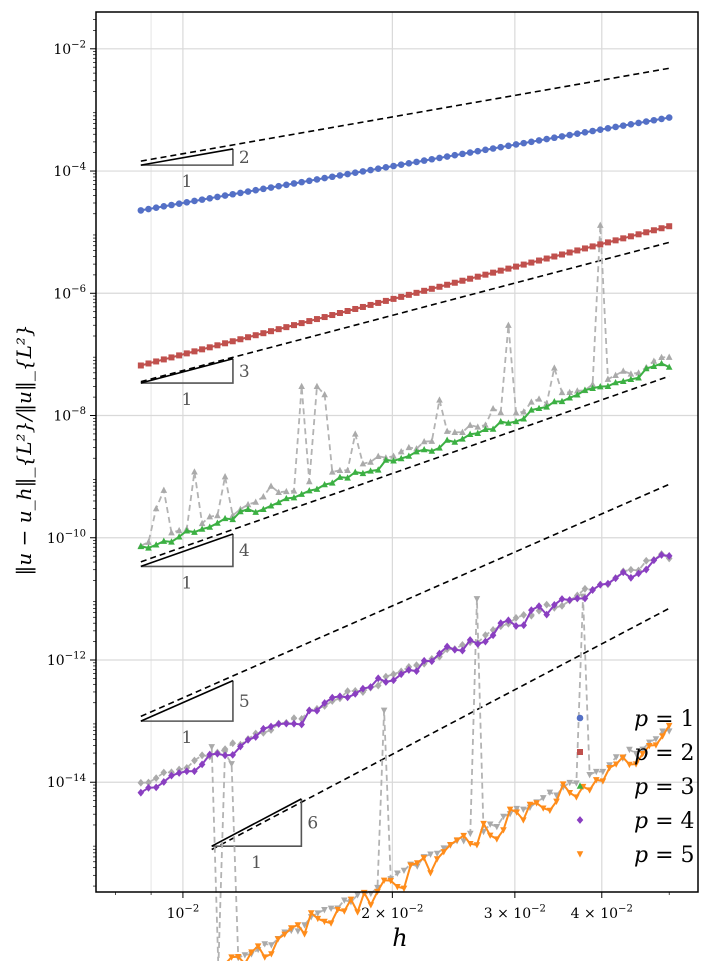  What do you see at coordinates (399, 938) in the screenshot?
I see `x-axis-label: h` at bounding box center [399, 938].